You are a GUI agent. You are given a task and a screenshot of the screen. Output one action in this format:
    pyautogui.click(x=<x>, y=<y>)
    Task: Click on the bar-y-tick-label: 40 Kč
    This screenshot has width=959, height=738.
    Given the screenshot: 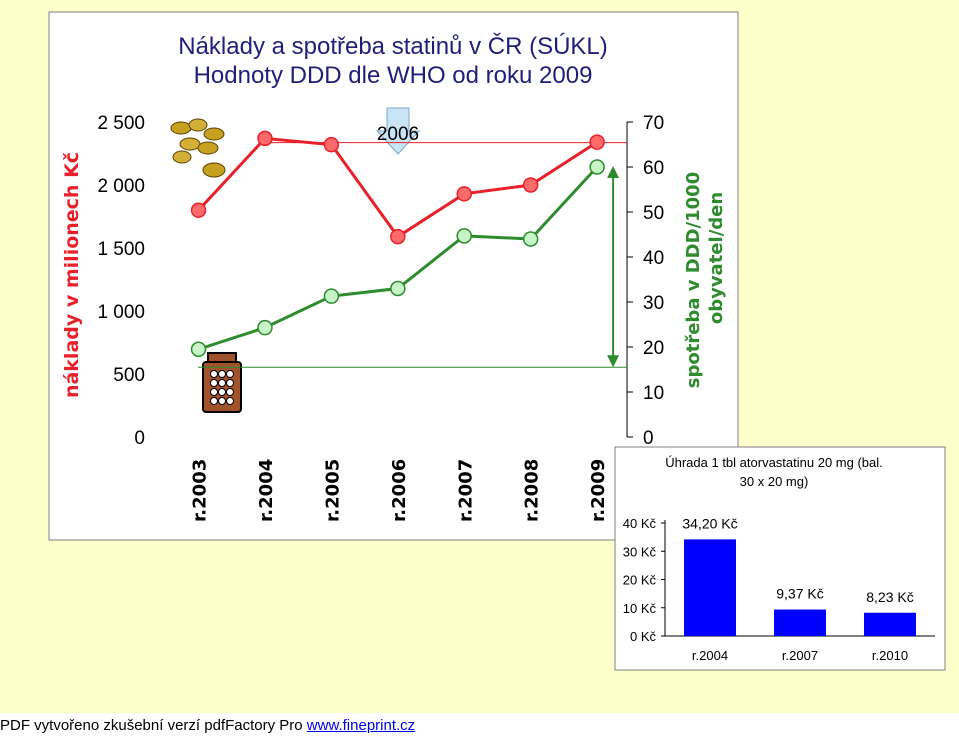 What is the action you would take?
    pyautogui.click(x=640, y=523)
    